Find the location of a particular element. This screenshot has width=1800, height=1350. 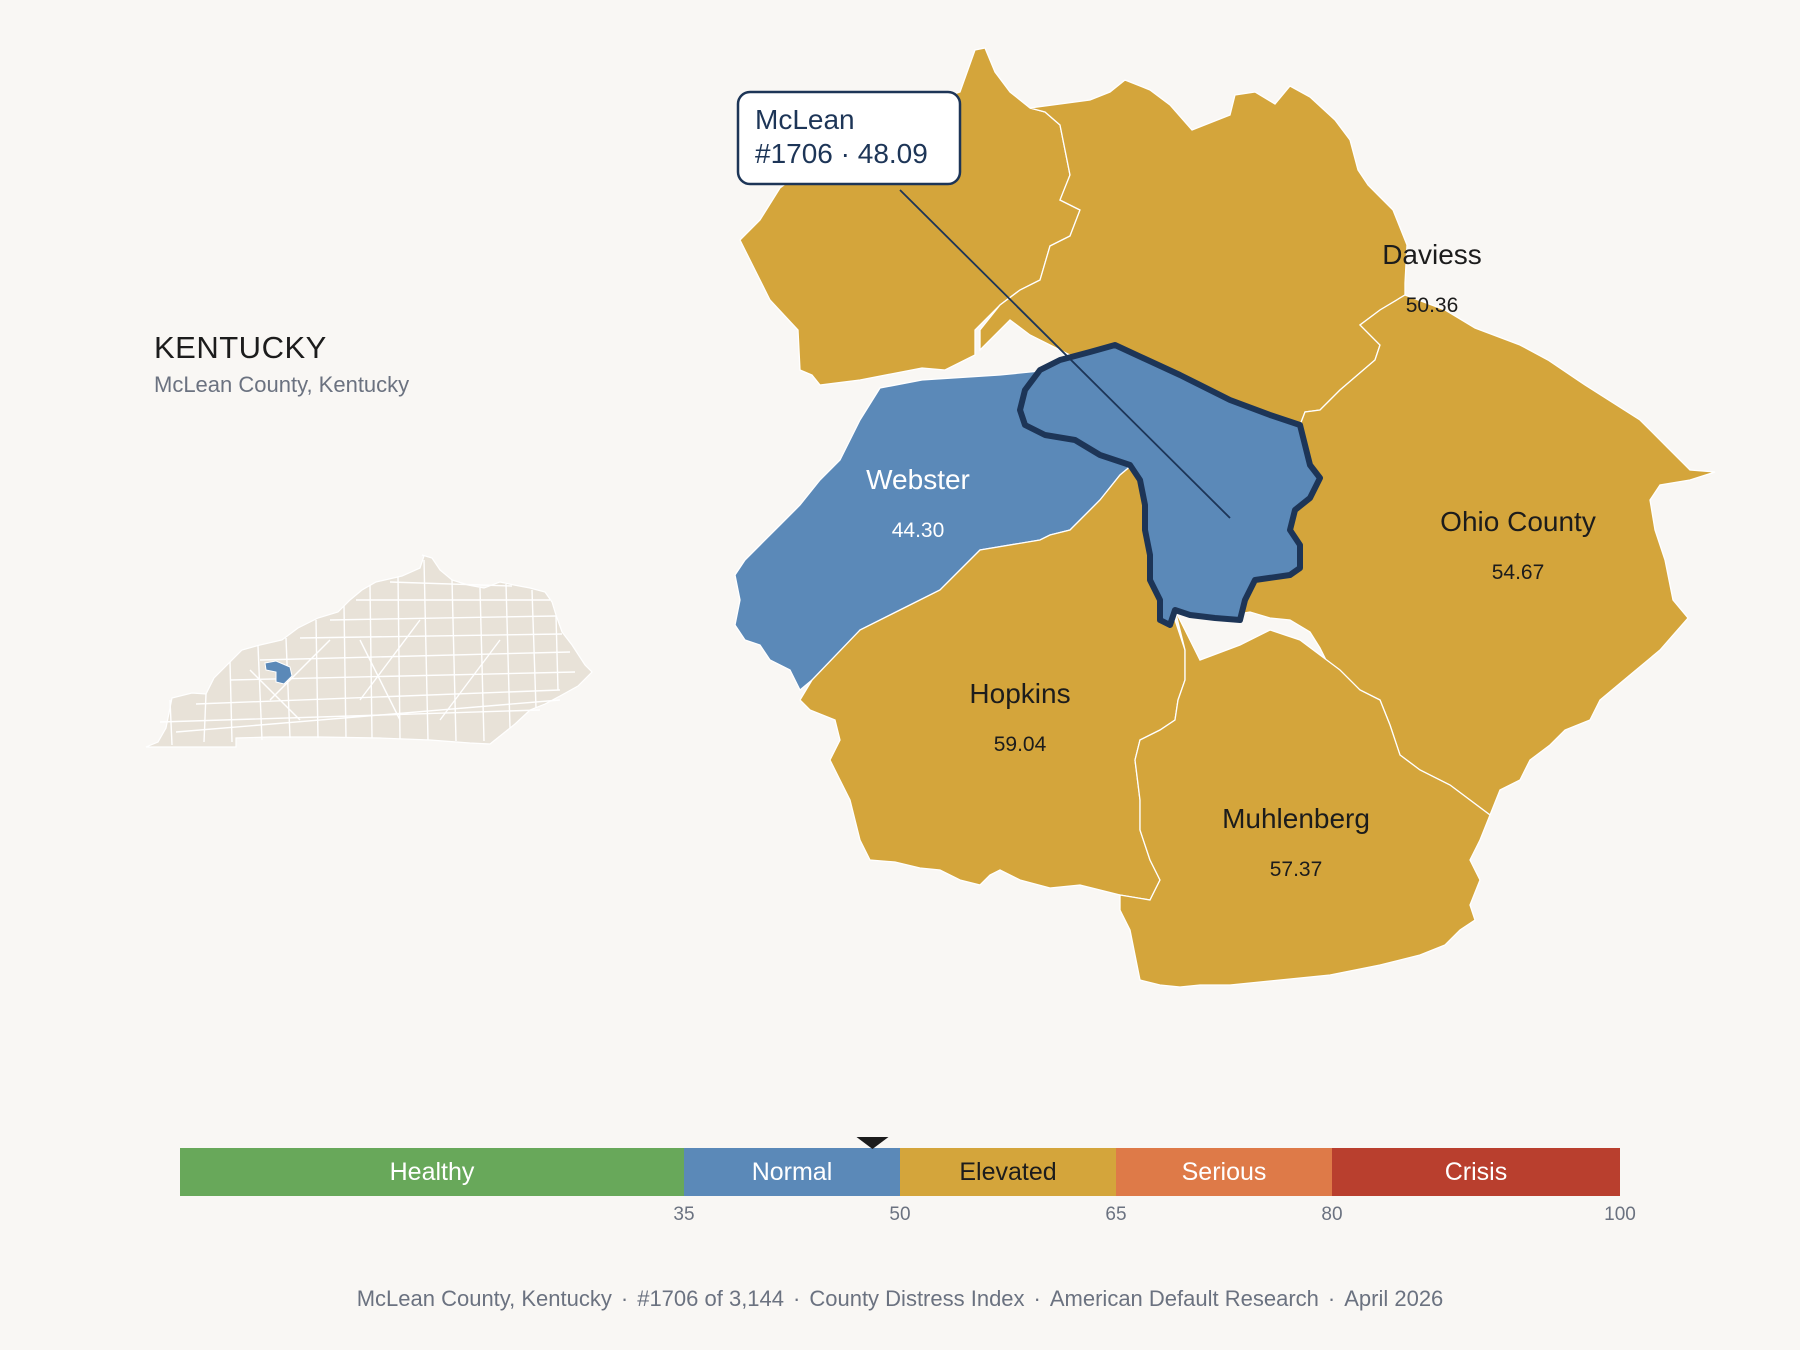

scale-tick-label: 100 is located at coordinates (1620, 1214).